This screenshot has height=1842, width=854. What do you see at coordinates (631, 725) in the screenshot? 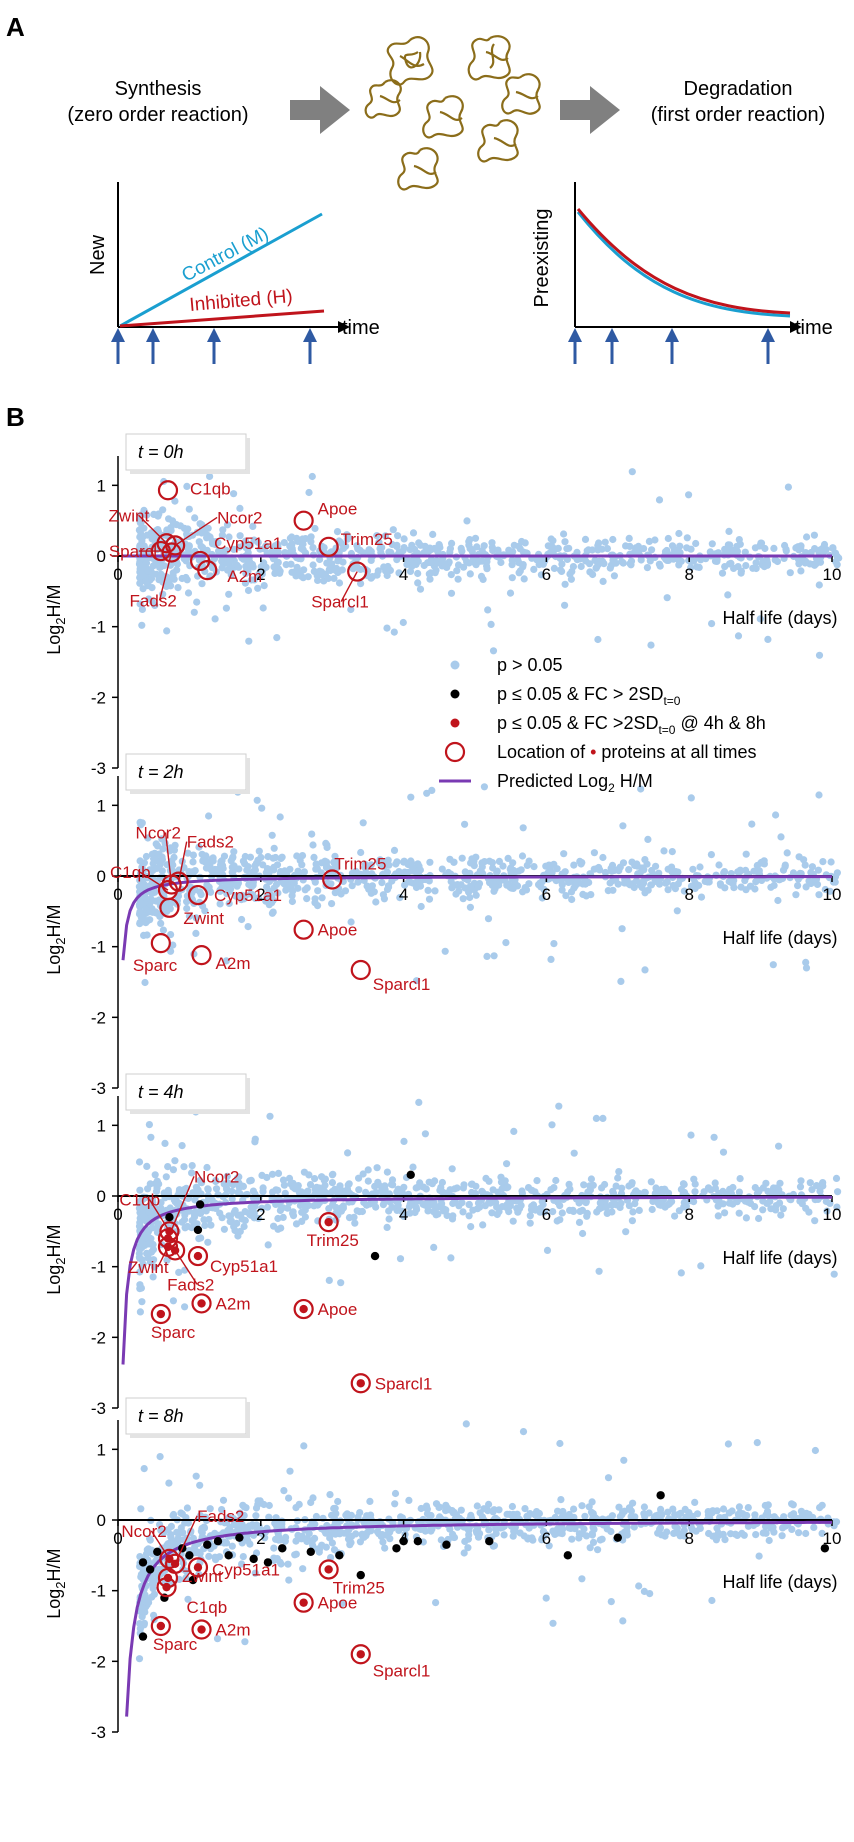
I see `legend-label: p ≤ 0.05 & FC >2SDt=0 @ 4h & 8h` at bounding box center [631, 725].